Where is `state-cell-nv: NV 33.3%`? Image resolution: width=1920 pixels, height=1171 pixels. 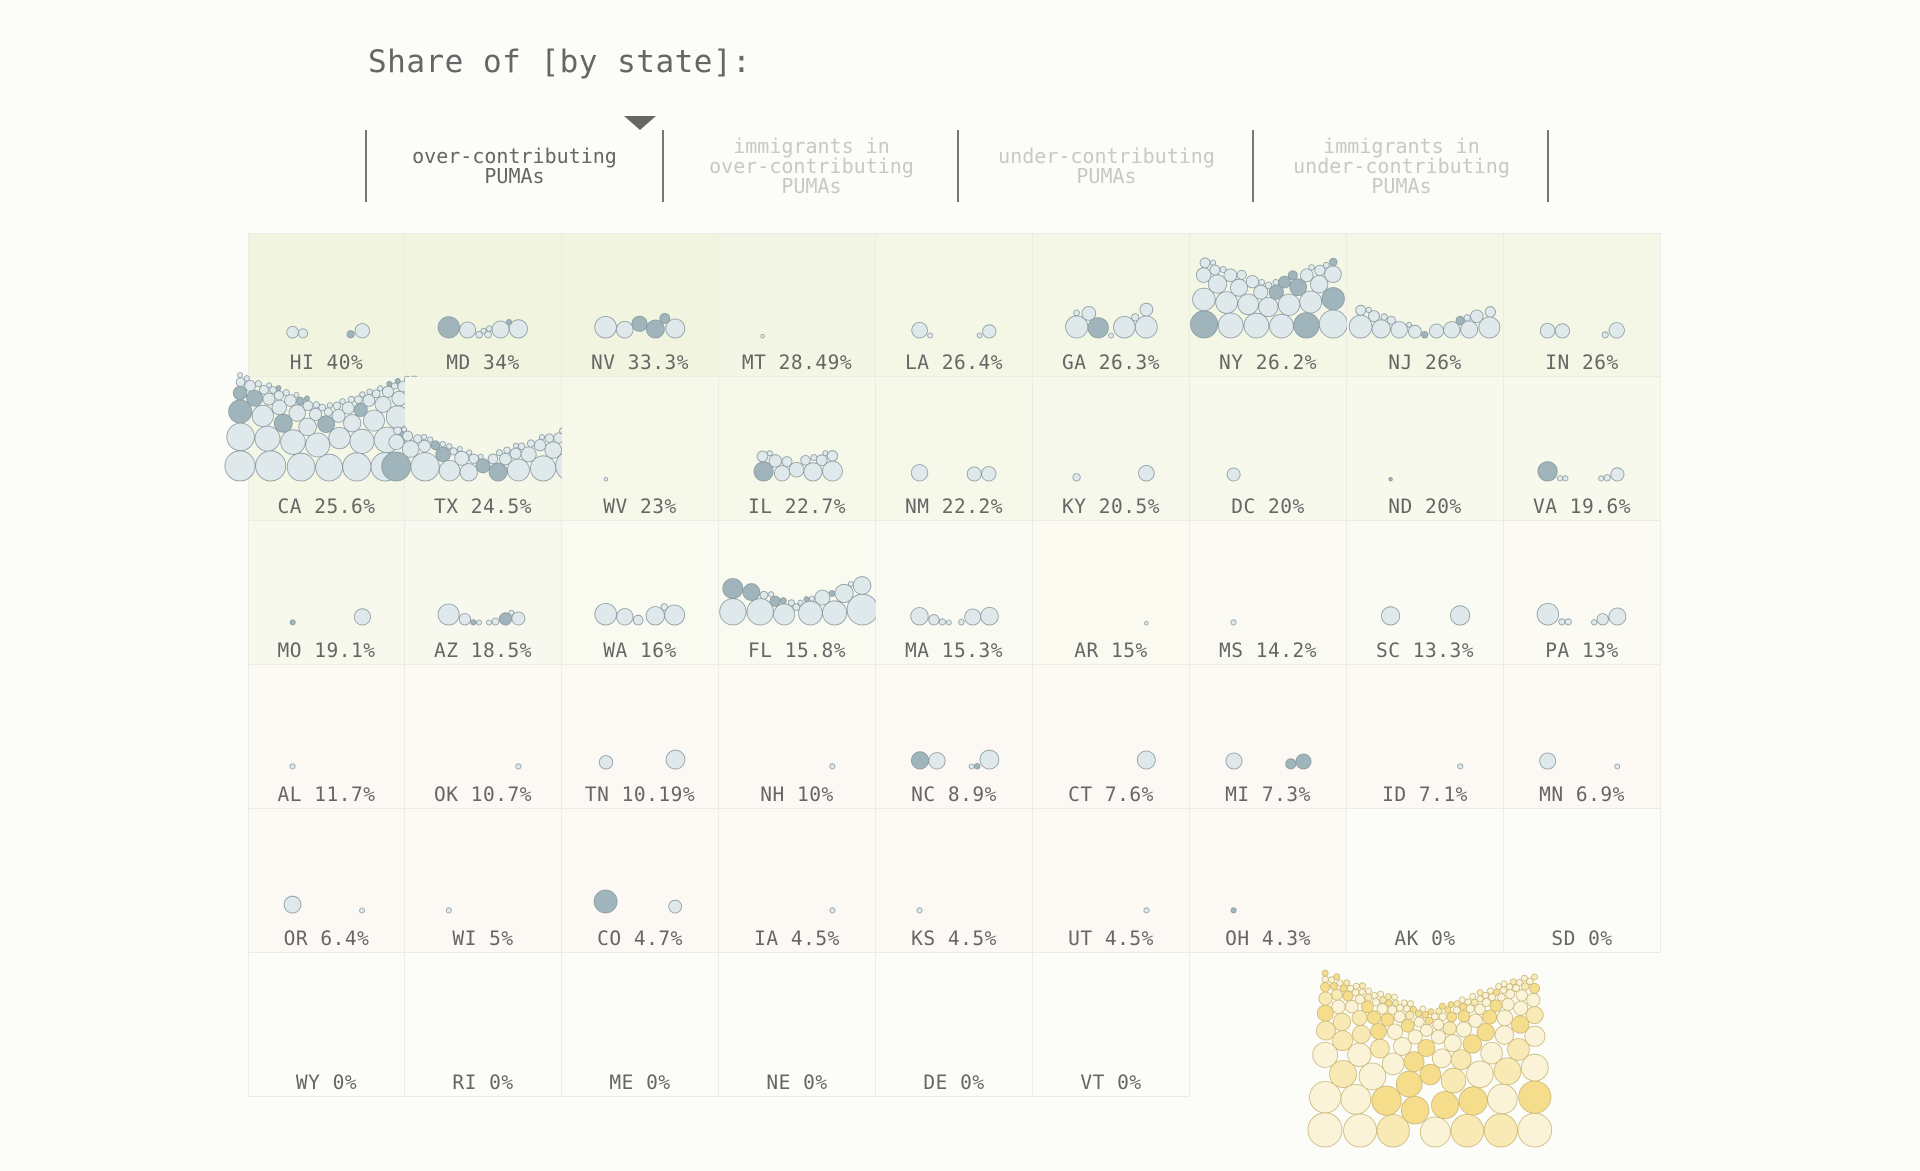 state-cell-nv: NV 33.3% is located at coordinates (640, 305).